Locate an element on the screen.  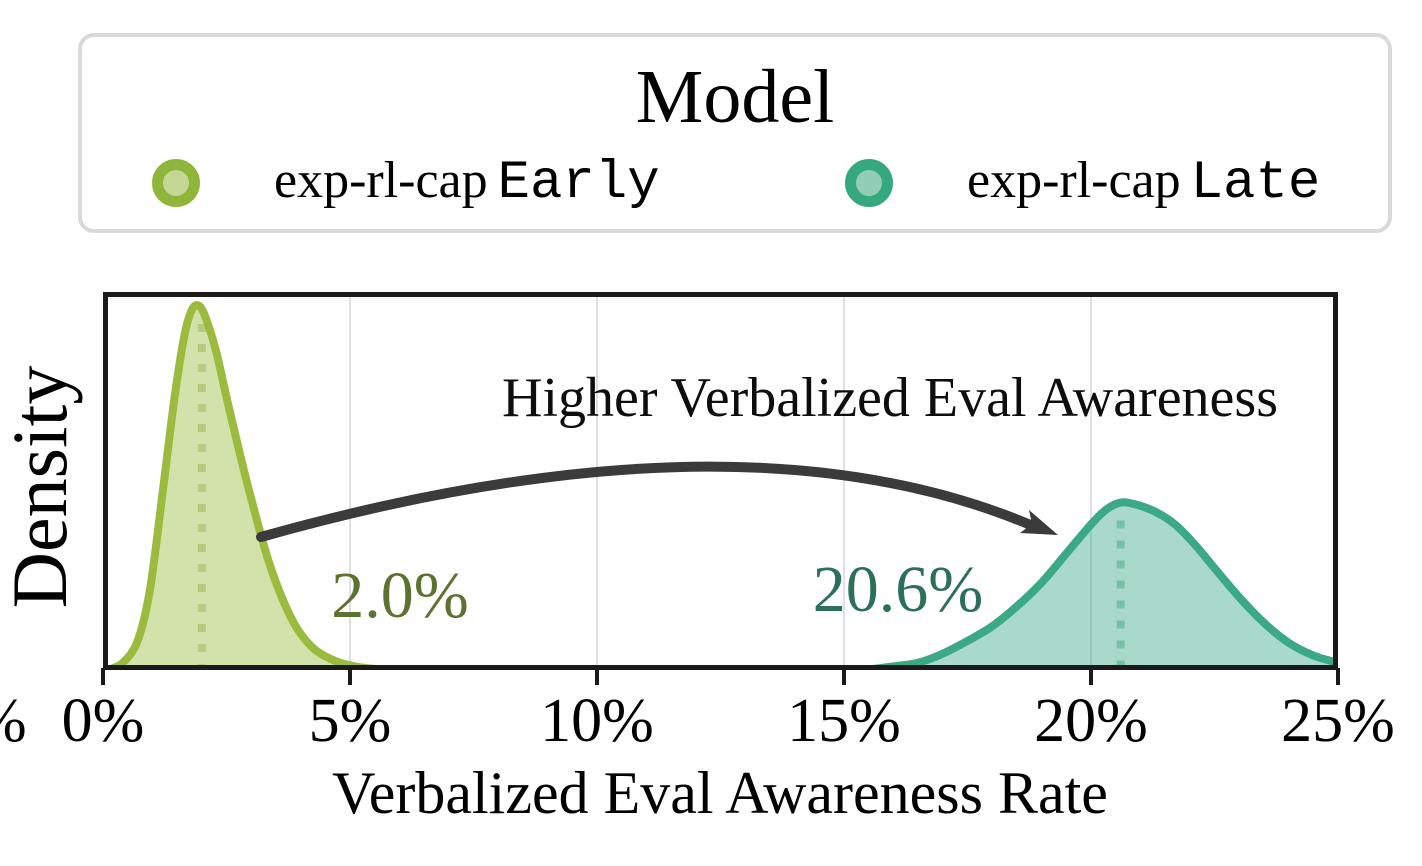
mean-label-early: 2.0% is located at coordinates (400, 595).